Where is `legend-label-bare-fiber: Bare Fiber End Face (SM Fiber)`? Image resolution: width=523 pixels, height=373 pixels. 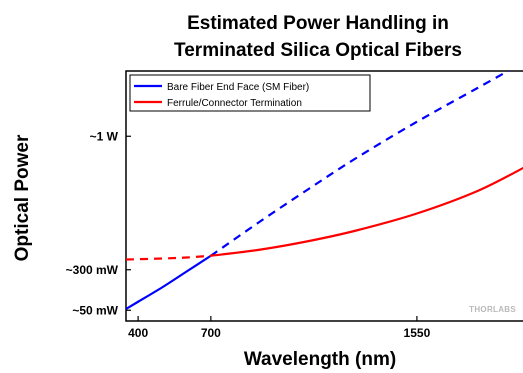 legend-label-bare-fiber: Bare Fiber End Face (SM Fiber) is located at coordinates (238, 87).